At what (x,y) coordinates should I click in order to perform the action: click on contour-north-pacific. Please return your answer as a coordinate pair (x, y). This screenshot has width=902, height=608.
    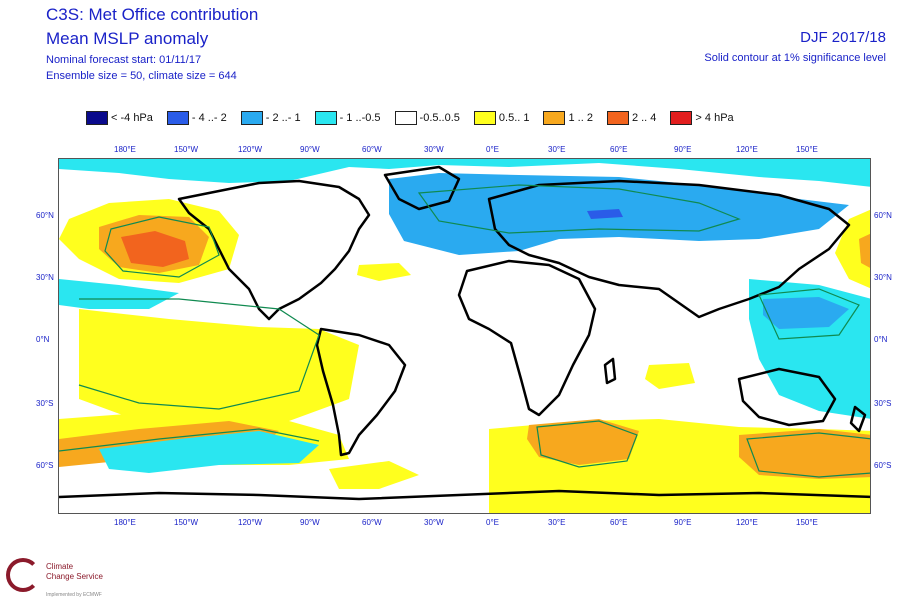
    Looking at the image, I should click on (162, 247).